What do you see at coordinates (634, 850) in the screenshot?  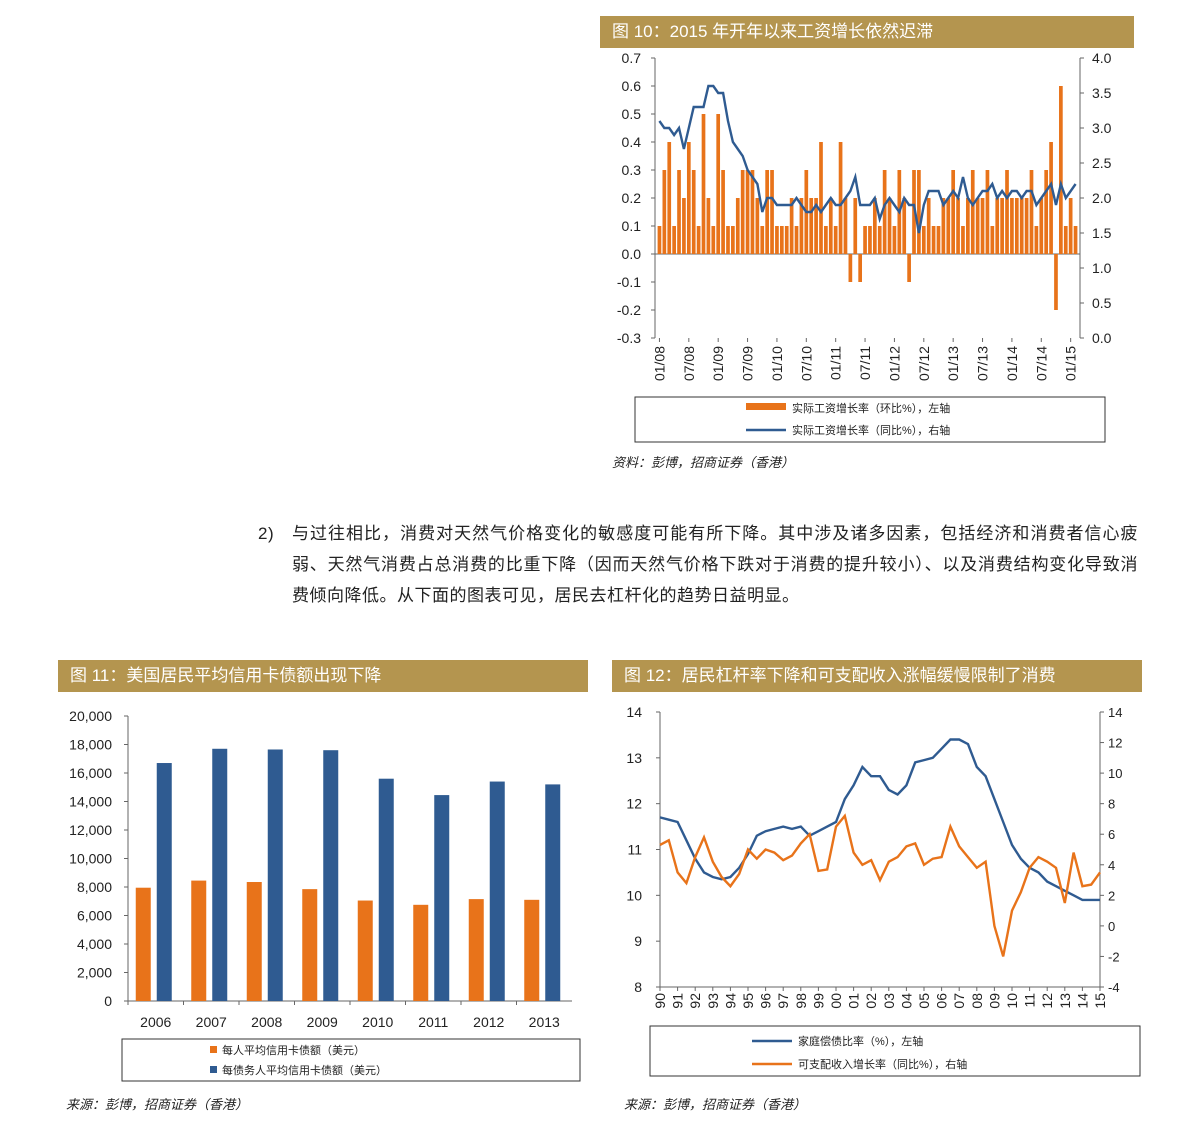 I see `fig12-left-tick-label: 11` at bounding box center [634, 850].